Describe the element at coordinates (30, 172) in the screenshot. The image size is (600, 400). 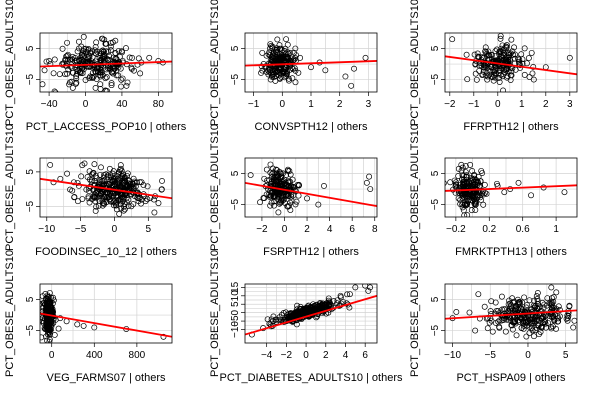
I see `y-tick-label: 5` at that location.